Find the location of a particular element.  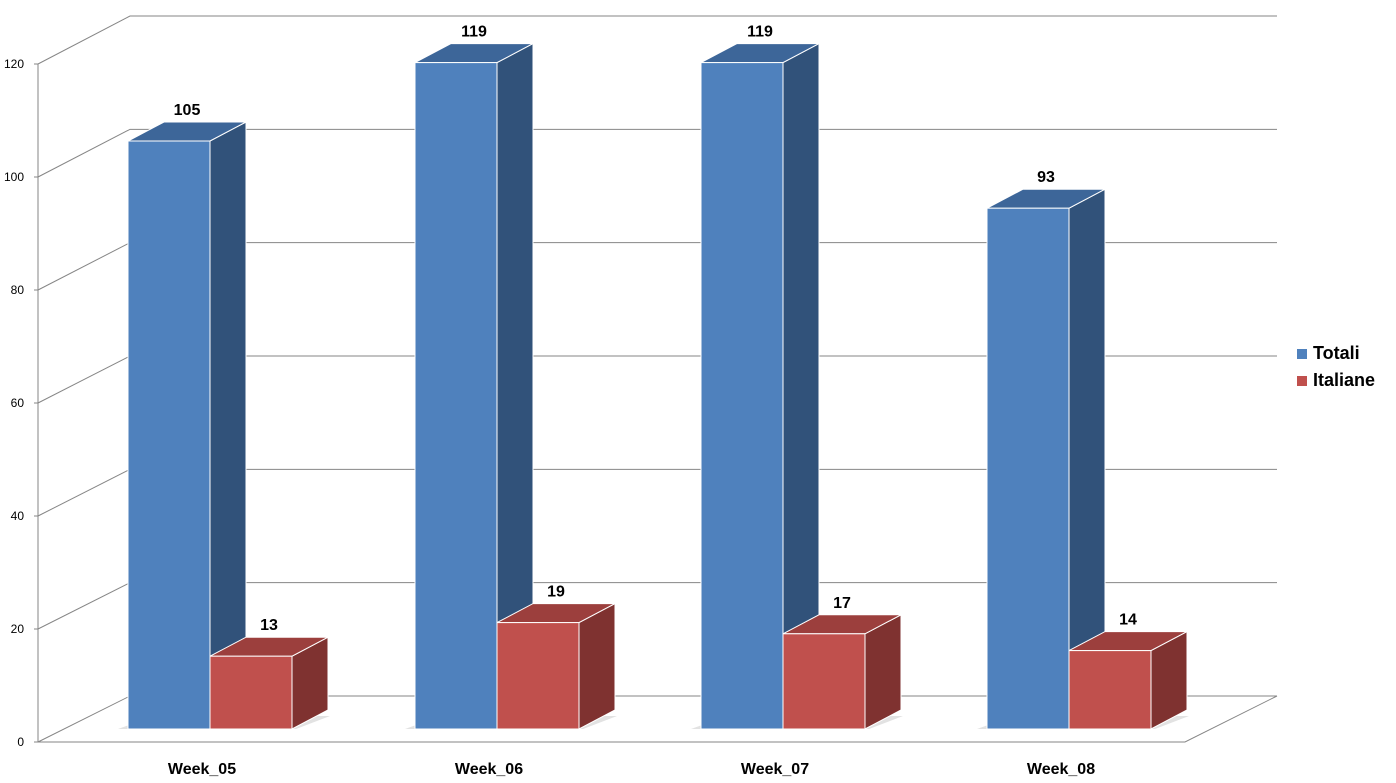

data-label-italiane: 13 is located at coordinates (269, 625).